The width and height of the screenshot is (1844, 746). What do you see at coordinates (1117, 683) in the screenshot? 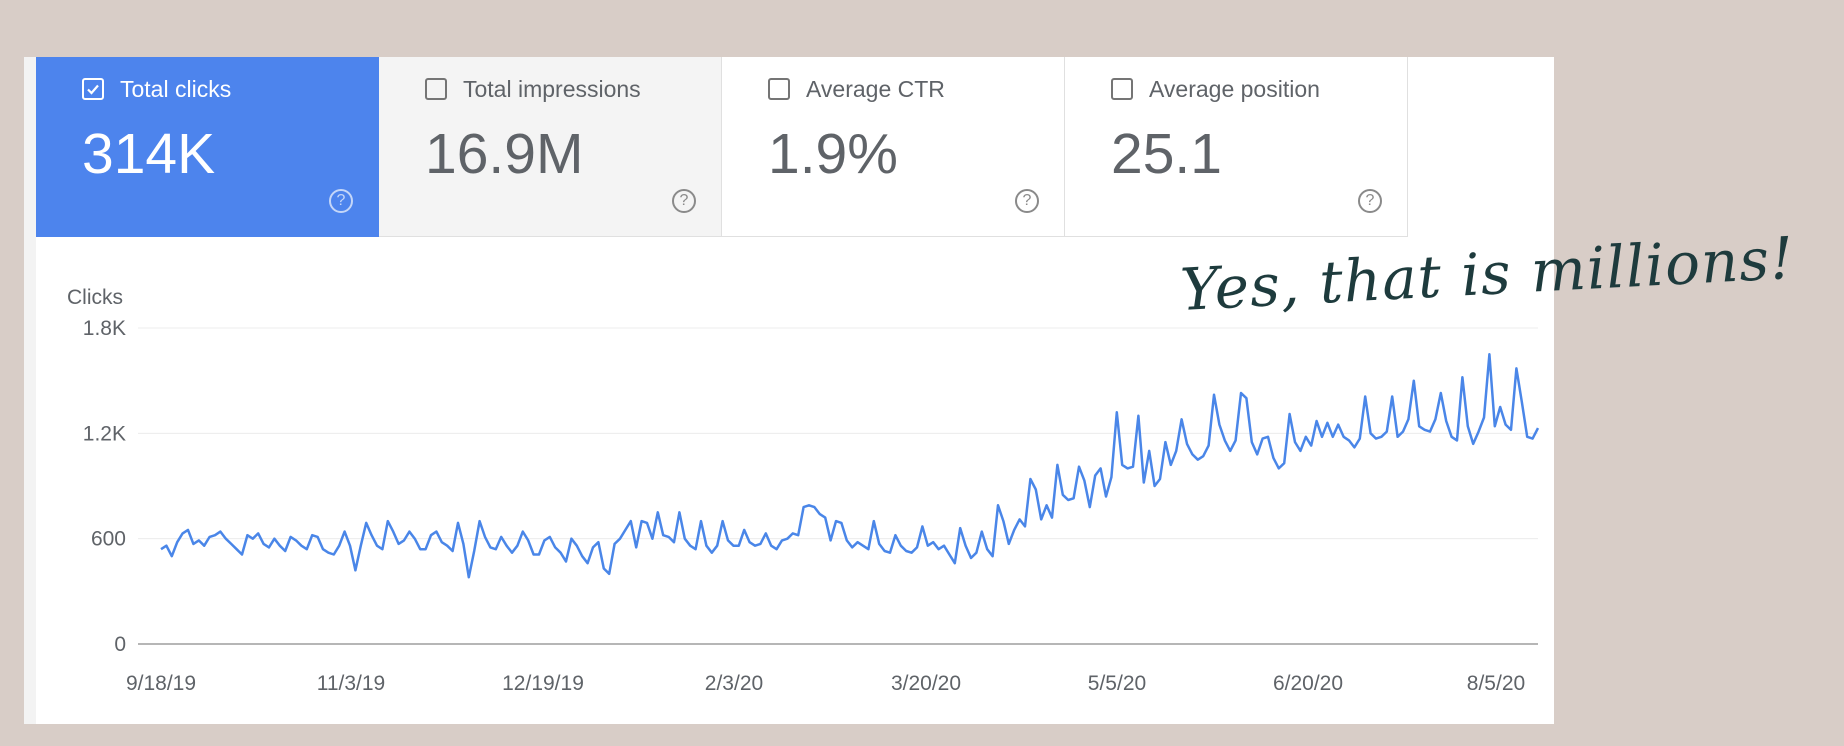
I see `x-tick-label: 5/5/20` at bounding box center [1117, 683].